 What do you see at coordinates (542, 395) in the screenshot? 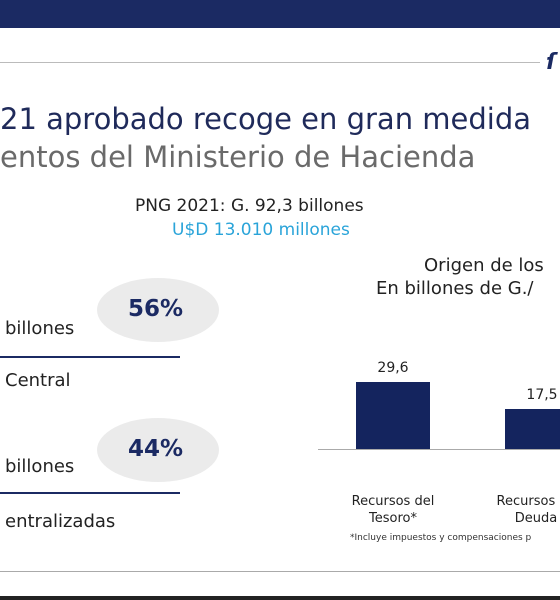
I see `value-label: 17,5` at bounding box center [542, 395].